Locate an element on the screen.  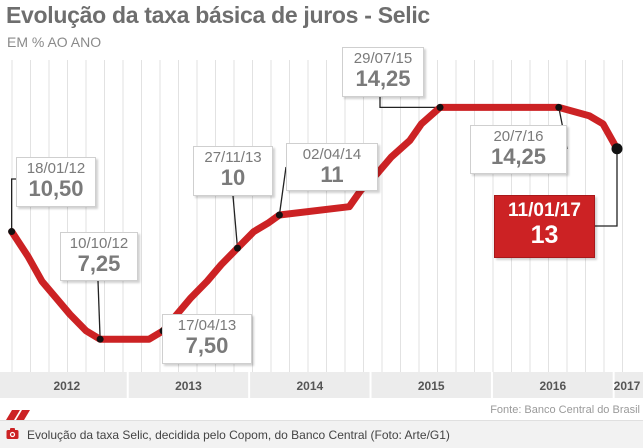
callout-value: 13 is located at coordinates (544, 235).